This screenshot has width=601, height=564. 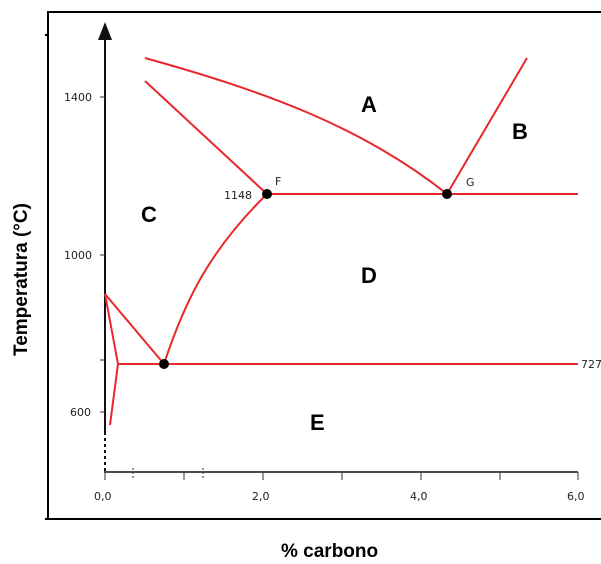 What do you see at coordinates (447, 194) in the screenshot?
I see `point-g` at bounding box center [447, 194].